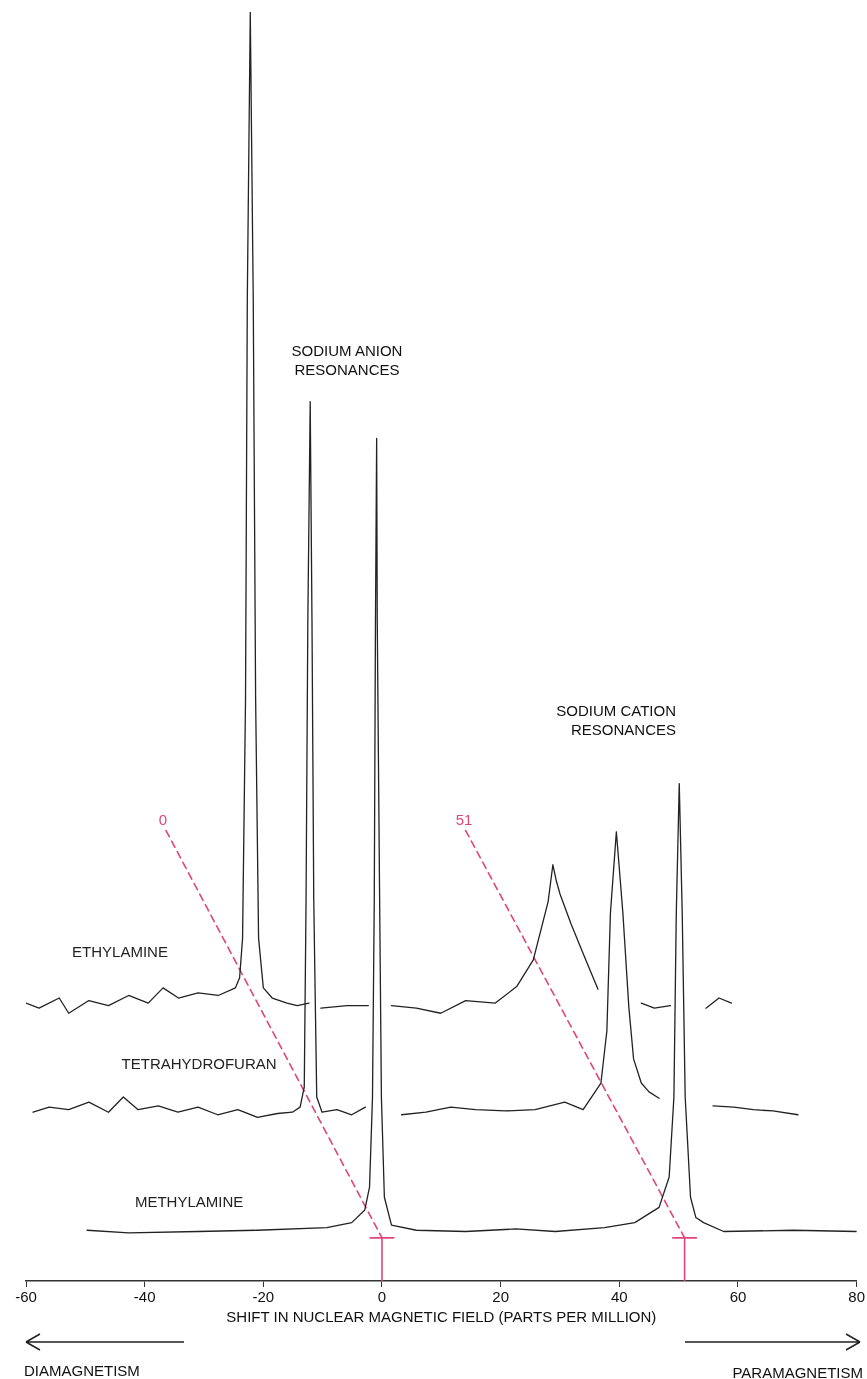 The image size is (867, 1379). What do you see at coordinates (263, 1297) in the screenshot?
I see `x-tick-label: -20` at bounding box center [263, 1297].